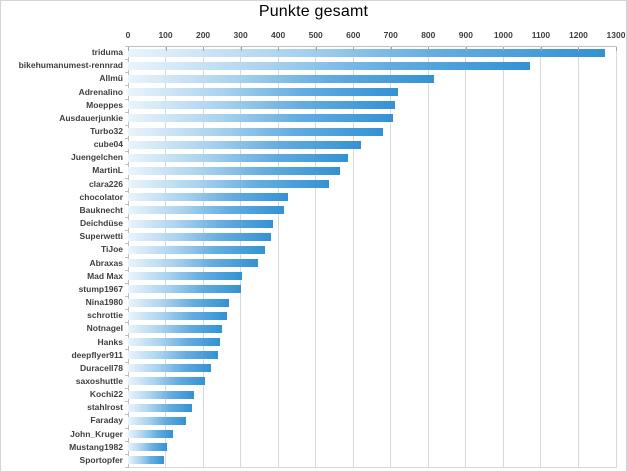 The width and height of the screenshot is (627, 472). Describe the element at coordinates (106, 131) in the screenshot. I see `category-label: Turbo32` at that location.